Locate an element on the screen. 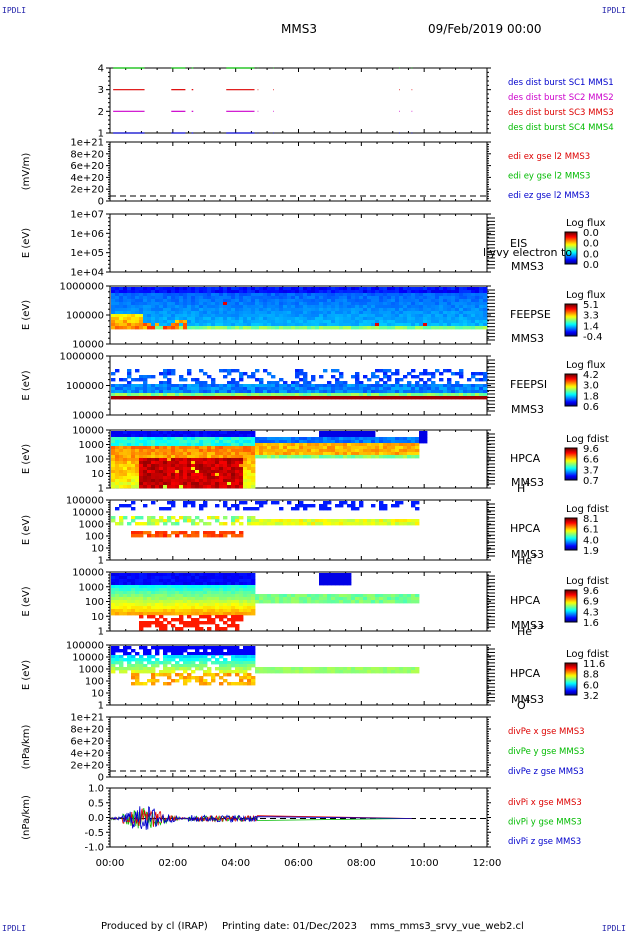 The height and width of the screenshot is (934, 630). ytick-label: 8e+20 is located at coordinates (87, 154).